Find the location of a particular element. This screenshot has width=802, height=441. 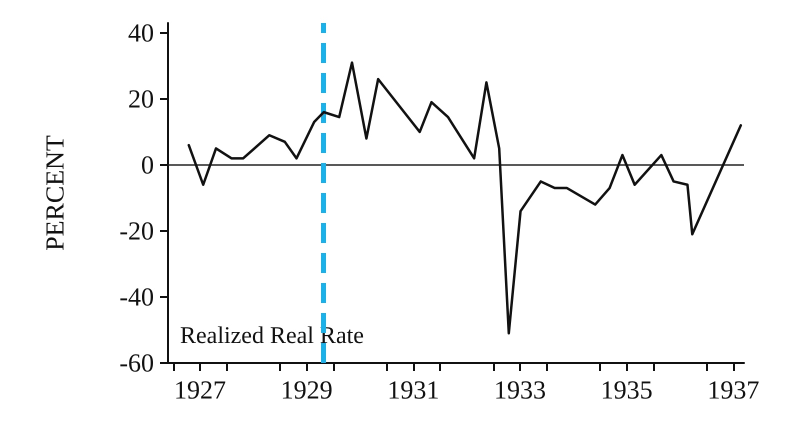

y-tick-label: -40 is located at coordinates (136, 297).